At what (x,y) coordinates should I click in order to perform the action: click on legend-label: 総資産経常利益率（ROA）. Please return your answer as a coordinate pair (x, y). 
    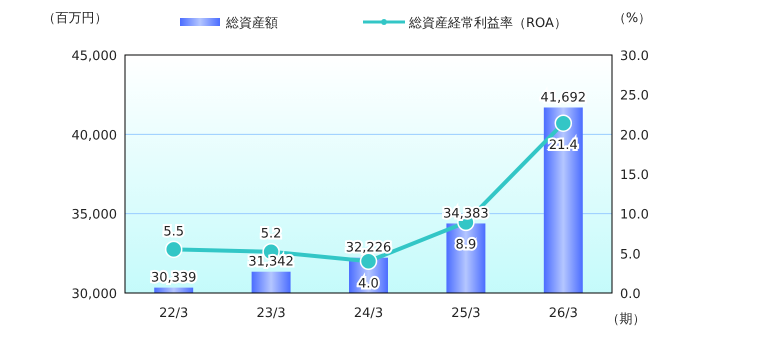
    Looking at the image, I should click on (487, 23).